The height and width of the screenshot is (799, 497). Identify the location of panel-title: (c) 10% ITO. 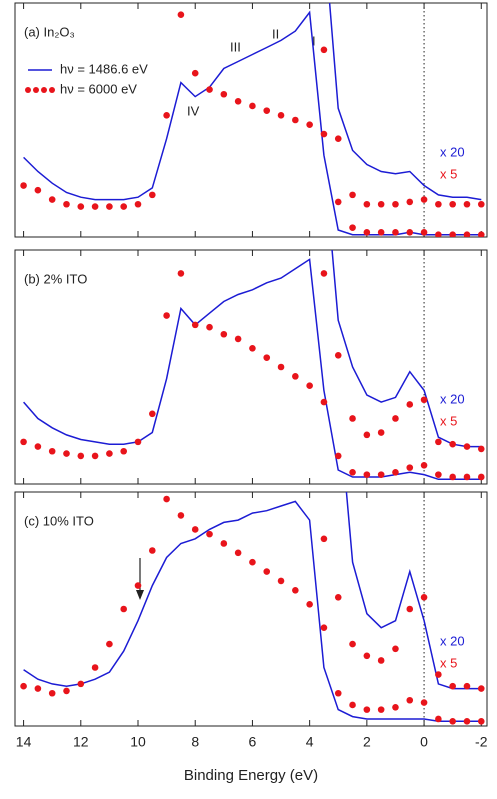
(59, 520).